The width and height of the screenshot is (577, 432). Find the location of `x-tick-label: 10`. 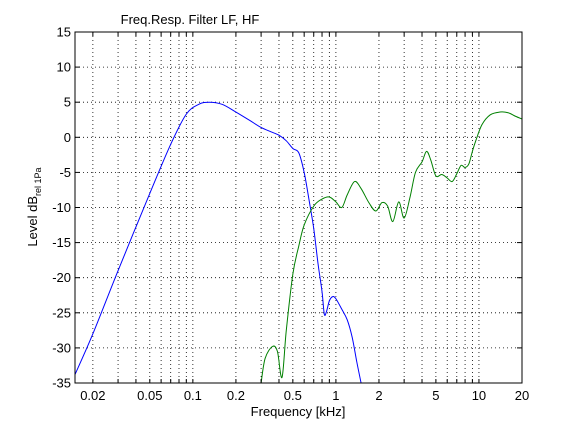

x-tick-label: 10 is located at coordinates (479, 395).